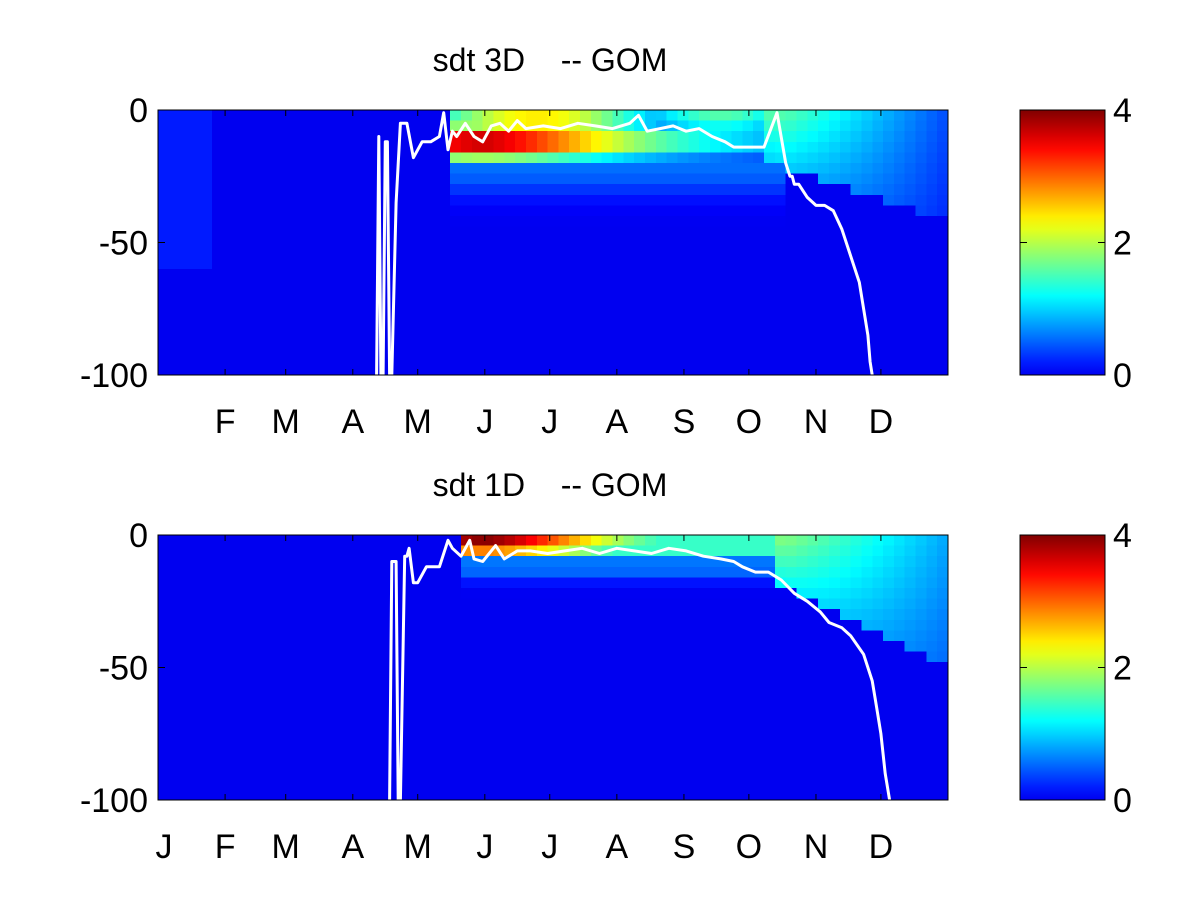 The image size is (1200, 905). Describe the element at coordinates (418, 847) in the screenshot. I see `x-tick-label: M` at that location.